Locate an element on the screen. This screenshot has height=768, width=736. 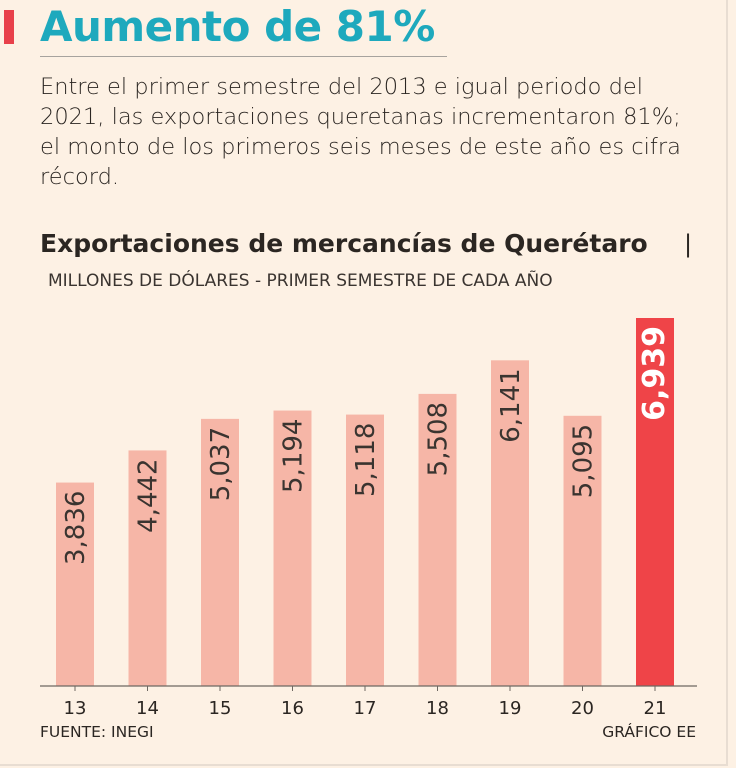
bar-value-label-16: 5,194 is located at coordinates (294, 456).